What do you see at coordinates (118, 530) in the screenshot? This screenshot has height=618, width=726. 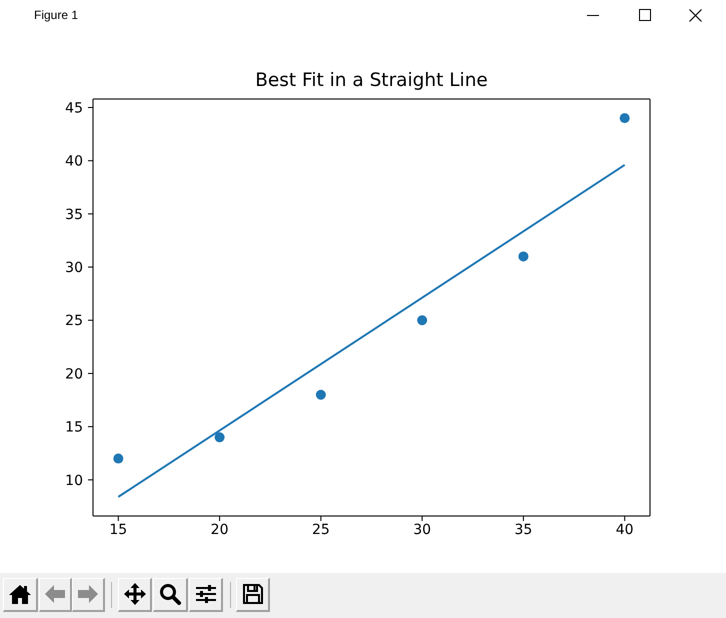 I see `x-tick-label: 15` at bounding box center [118, 530].